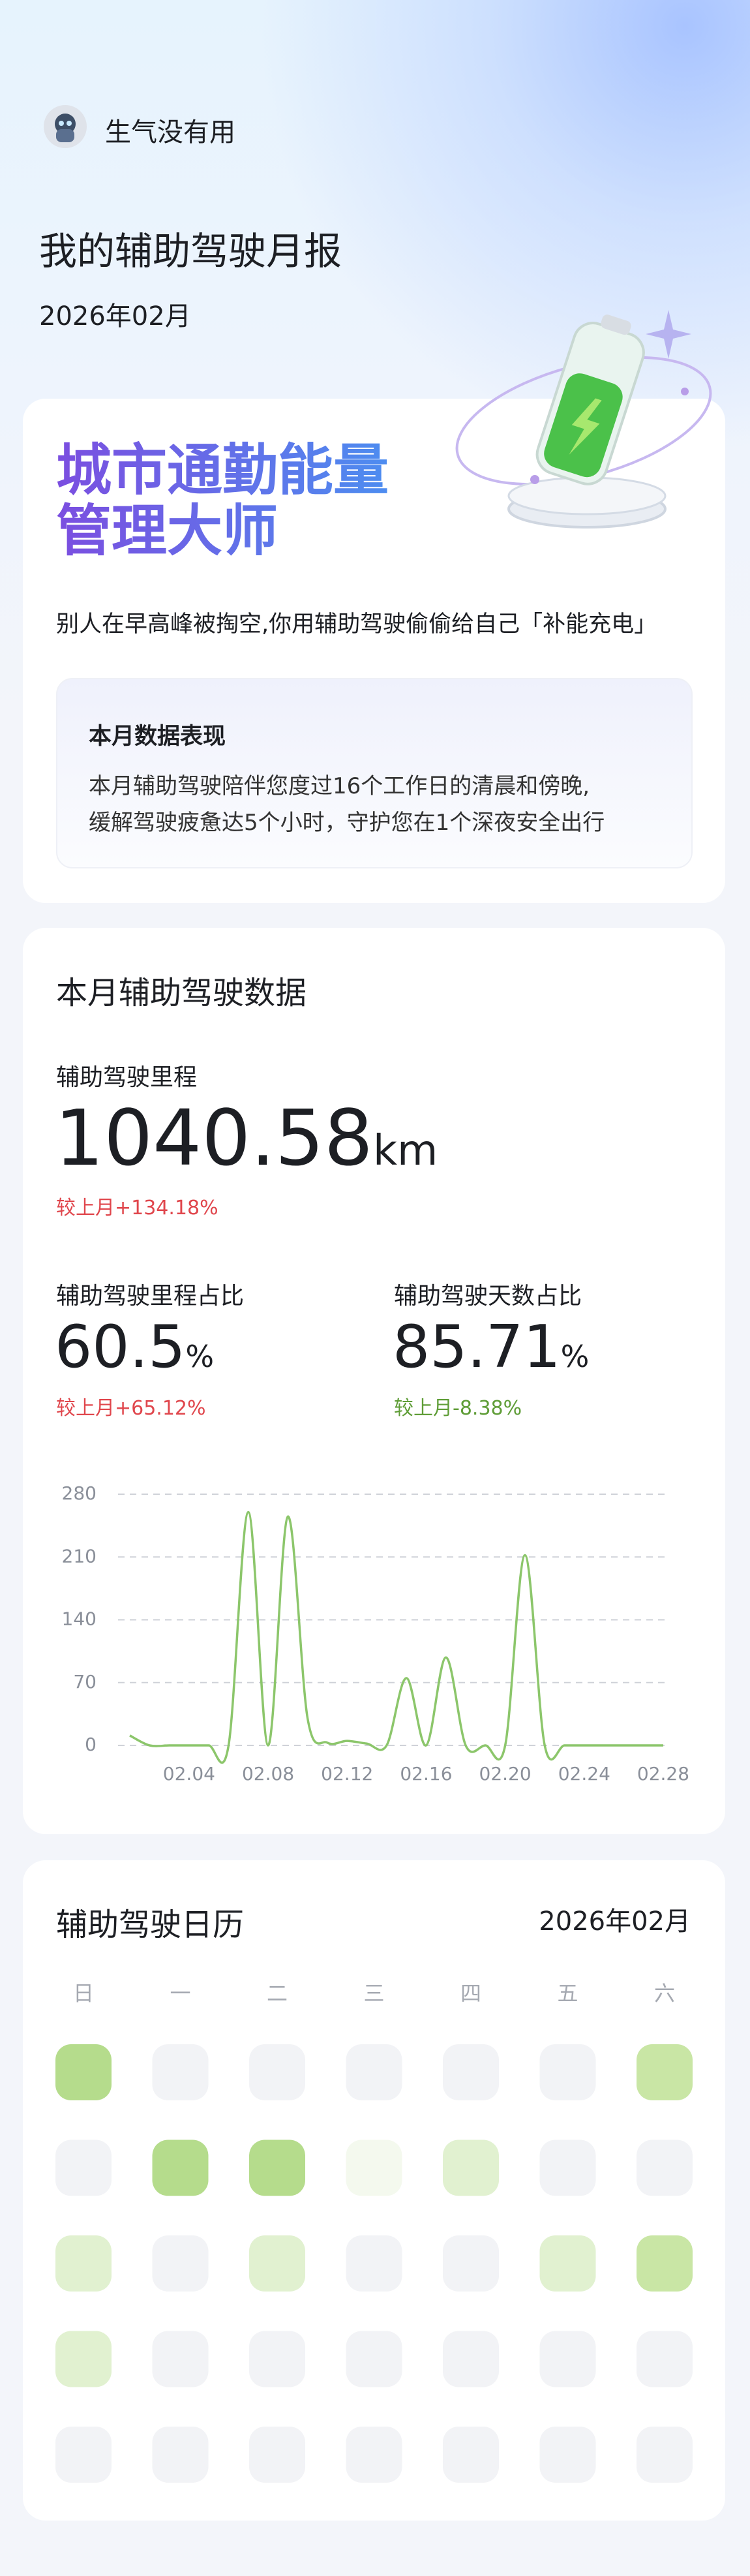 The image size is (750, 2576). What do you see at coordinates (396, 1637) in the screenshot?
I see `line-series` at bounding box center [396, 1637].